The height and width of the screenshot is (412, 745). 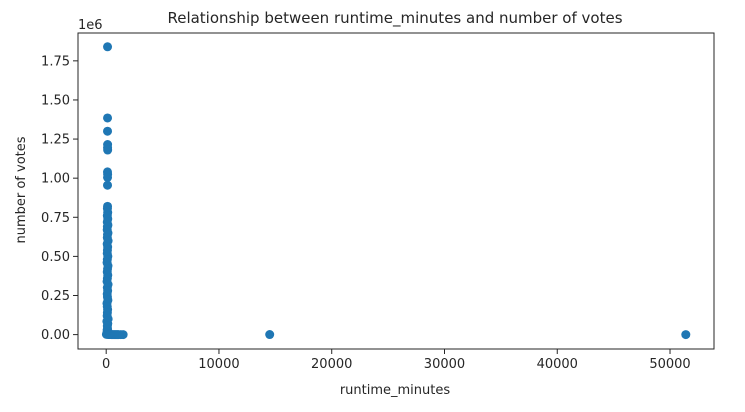 I want to click on y-tick-label: 1.25, so click(x=55, y=140).